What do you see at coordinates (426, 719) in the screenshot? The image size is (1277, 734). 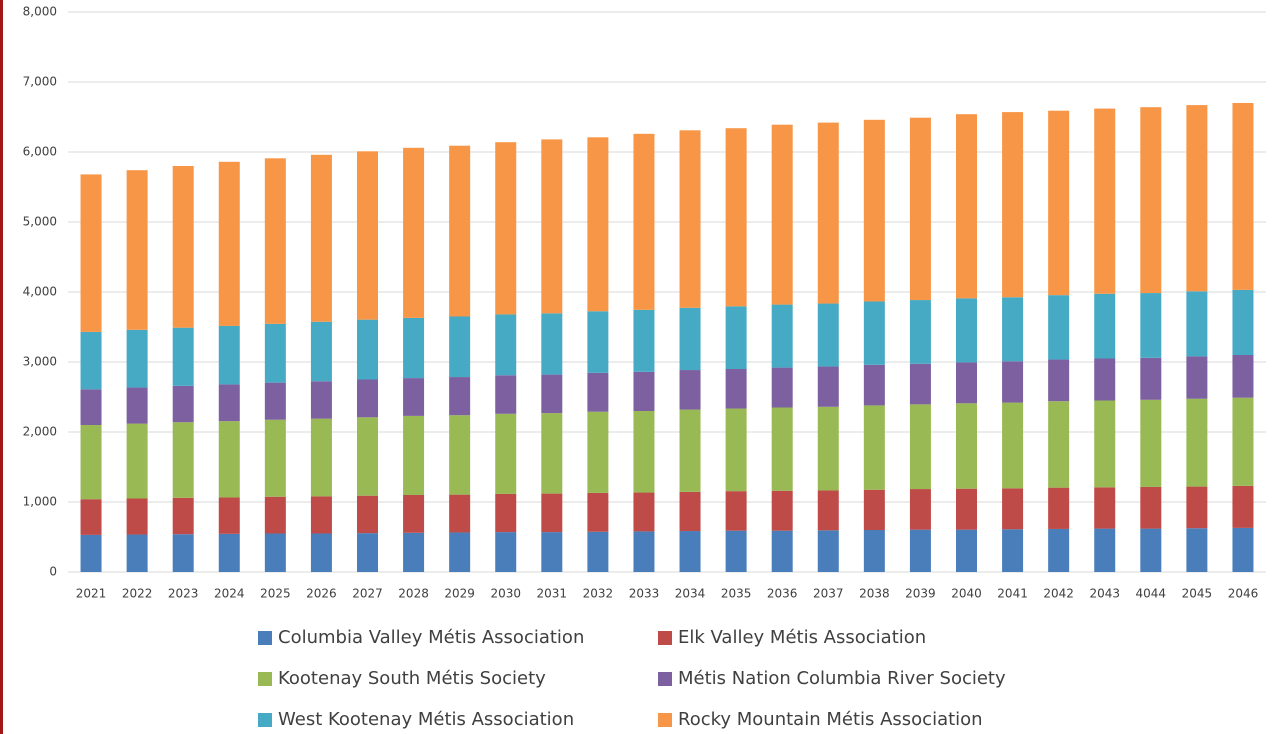 I see `legend-label: West Kootenay Métis Association` at bounding box center [426, 719].